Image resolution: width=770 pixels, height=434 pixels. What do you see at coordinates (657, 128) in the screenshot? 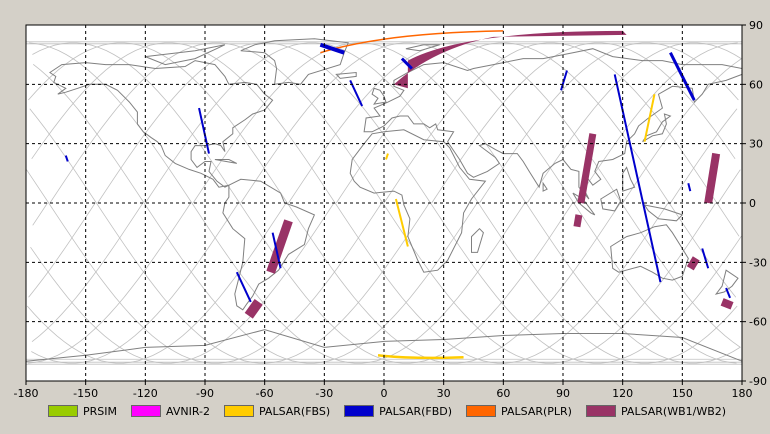
I see `coast-japan` at bounding box center [657, 128].